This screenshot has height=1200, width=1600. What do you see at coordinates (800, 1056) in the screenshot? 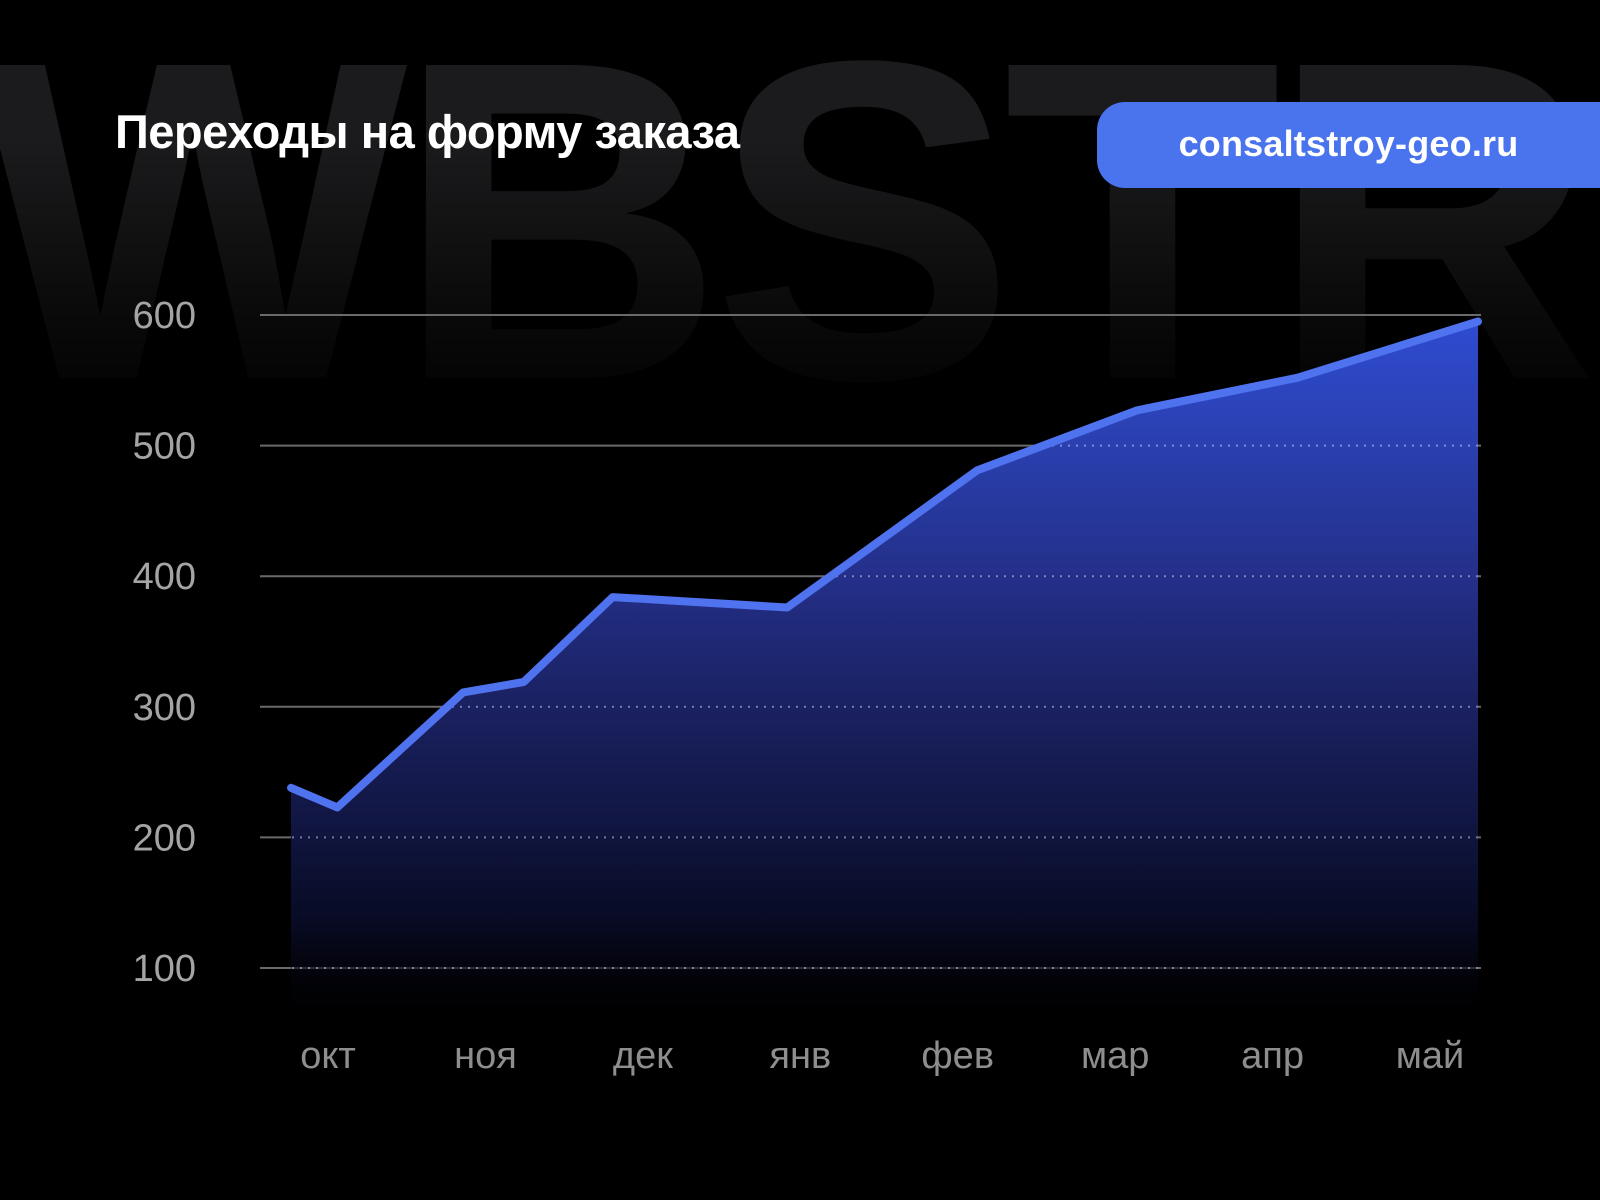
I see `x-tick-янв: янв` at bounding box center [800, 1056].